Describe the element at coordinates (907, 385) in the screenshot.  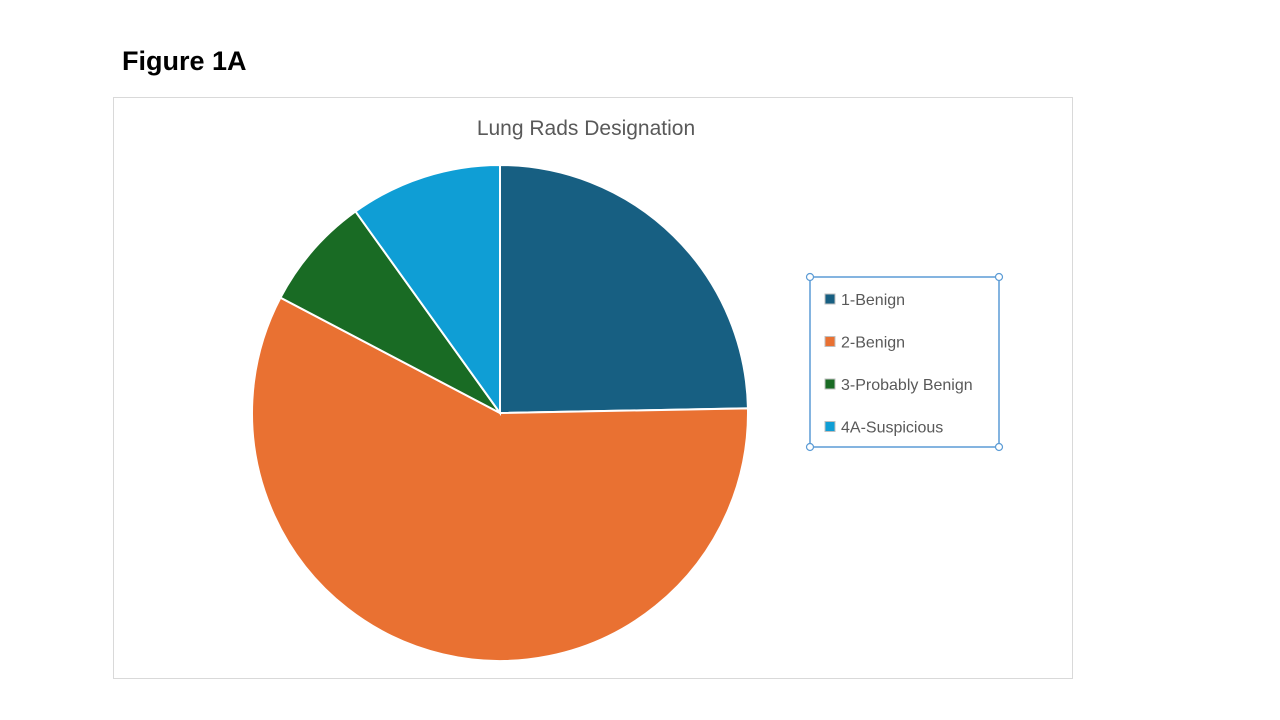
I see `legend-label: 3-Probably Benign` at that location.